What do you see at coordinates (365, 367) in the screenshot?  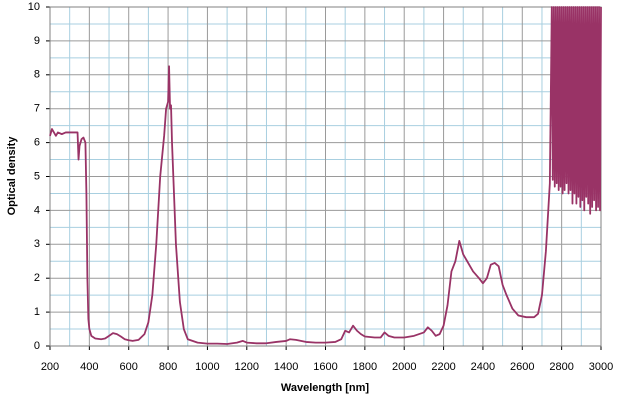 I see `x-tick-label: 1800` at bounding box center [365, 367].